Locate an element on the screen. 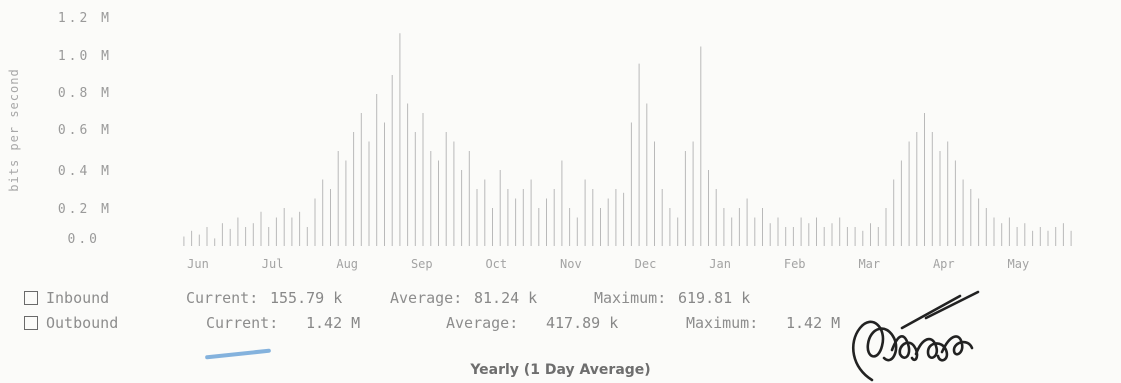  x-tick: May is located at coordinates (1019, 264).